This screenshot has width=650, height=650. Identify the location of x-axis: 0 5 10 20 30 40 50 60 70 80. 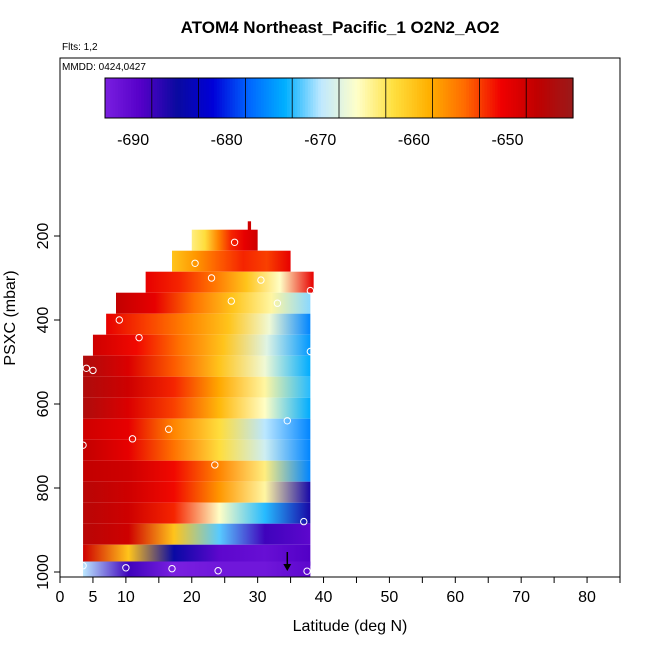
(338, 591).